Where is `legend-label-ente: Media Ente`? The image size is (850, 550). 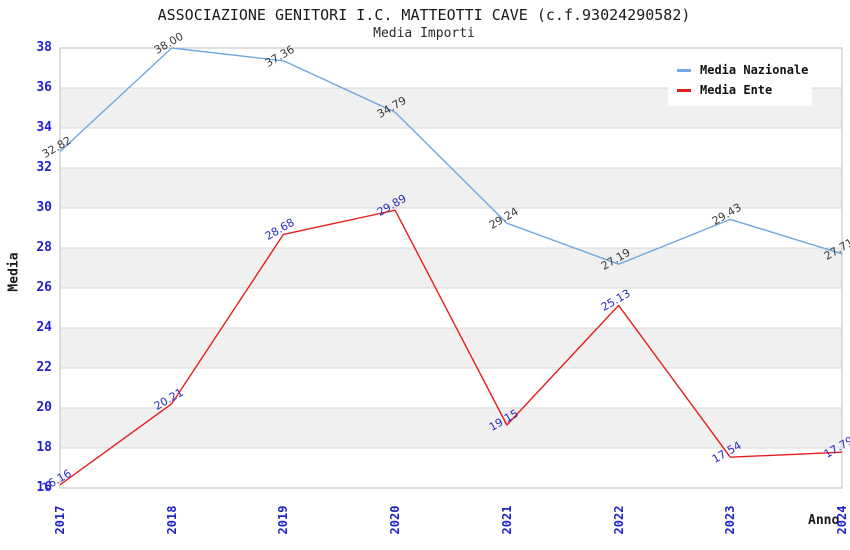 legend-label-ente: Media Ente is located at coordinates (736, 90).